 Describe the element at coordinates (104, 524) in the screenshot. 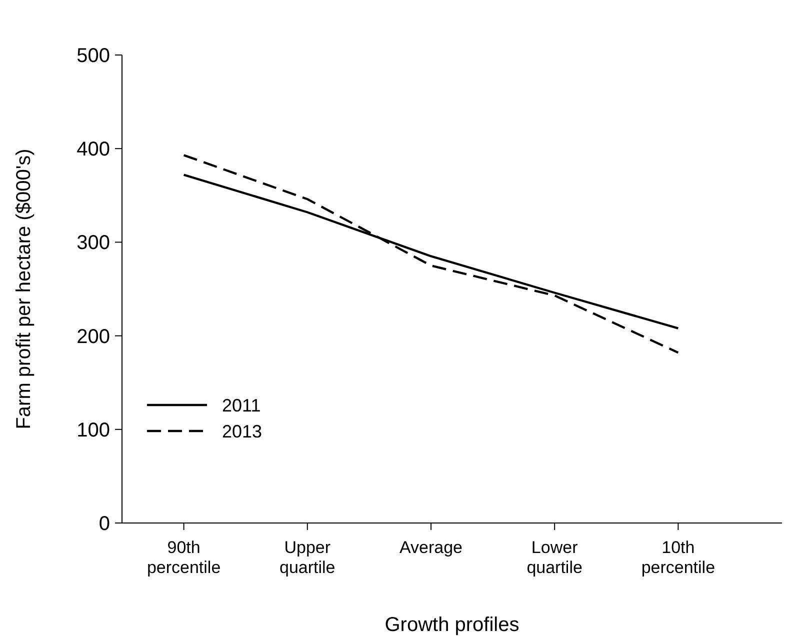

I see `y-tick-label: 0` at that location.